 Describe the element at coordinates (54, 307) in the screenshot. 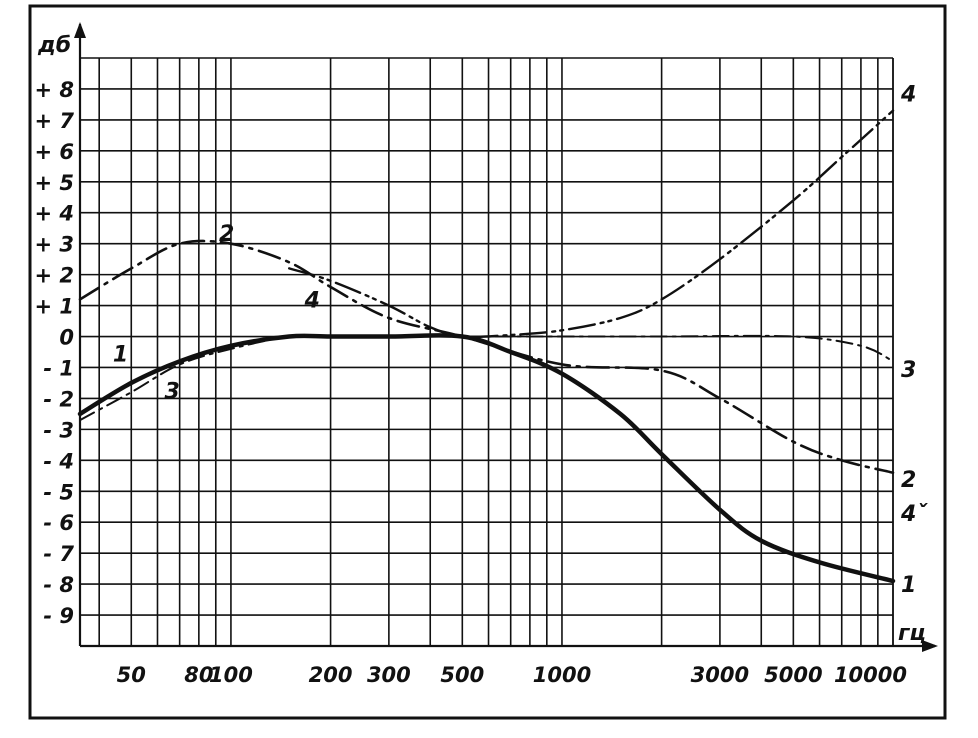

I see `y-tick-label: + 1` at that location.